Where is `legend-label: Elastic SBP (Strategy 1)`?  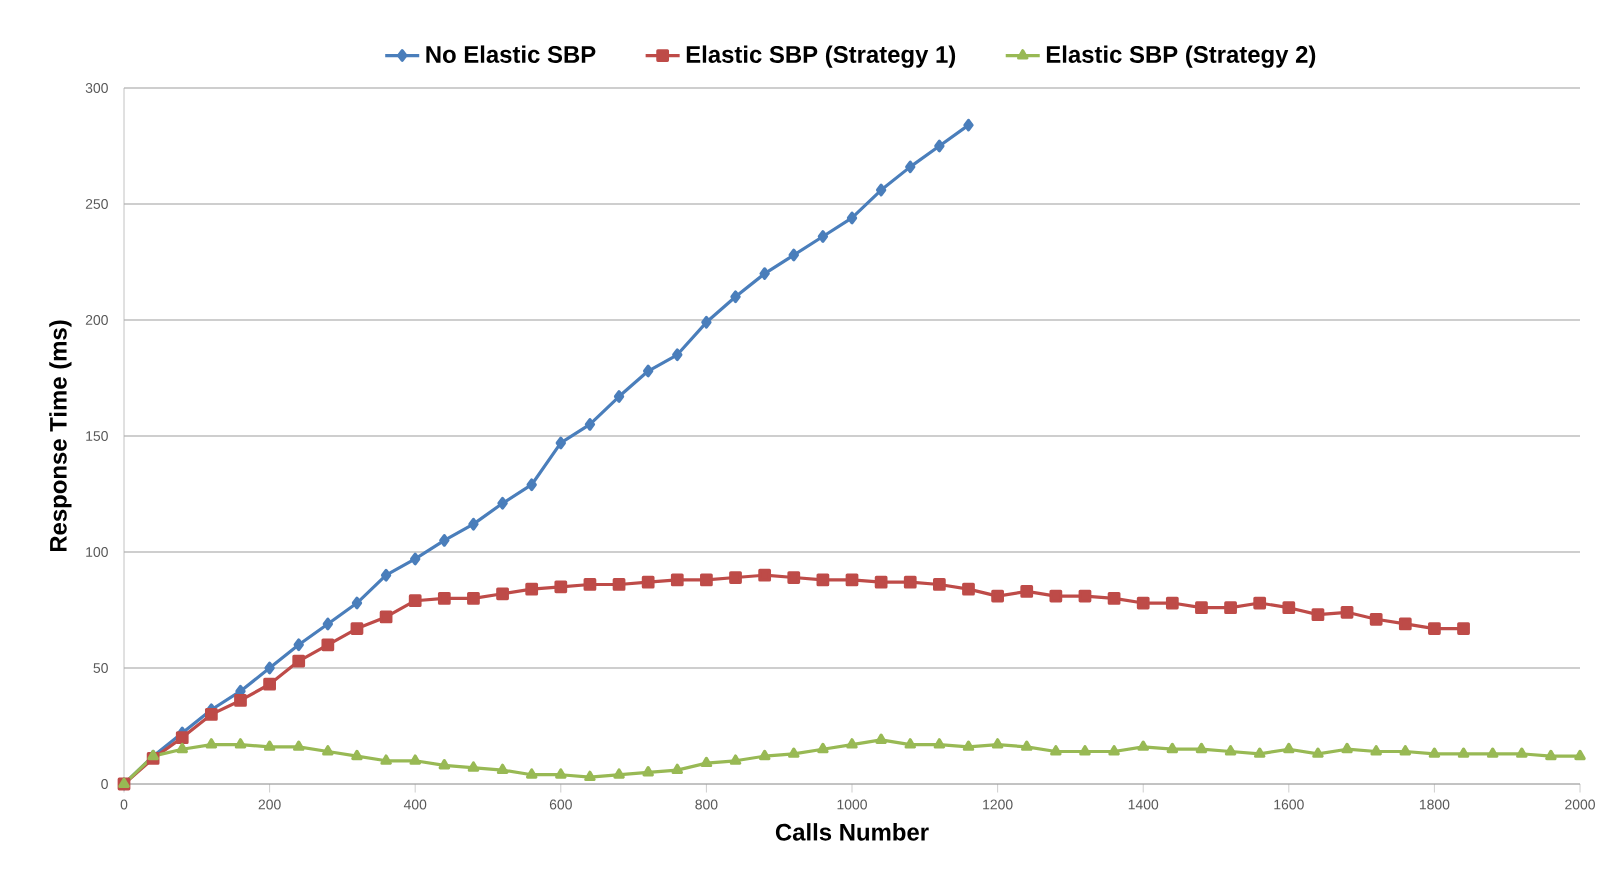
legend-label: Elastic SBP (Strategy 1) is located at coordinates (821, 56).